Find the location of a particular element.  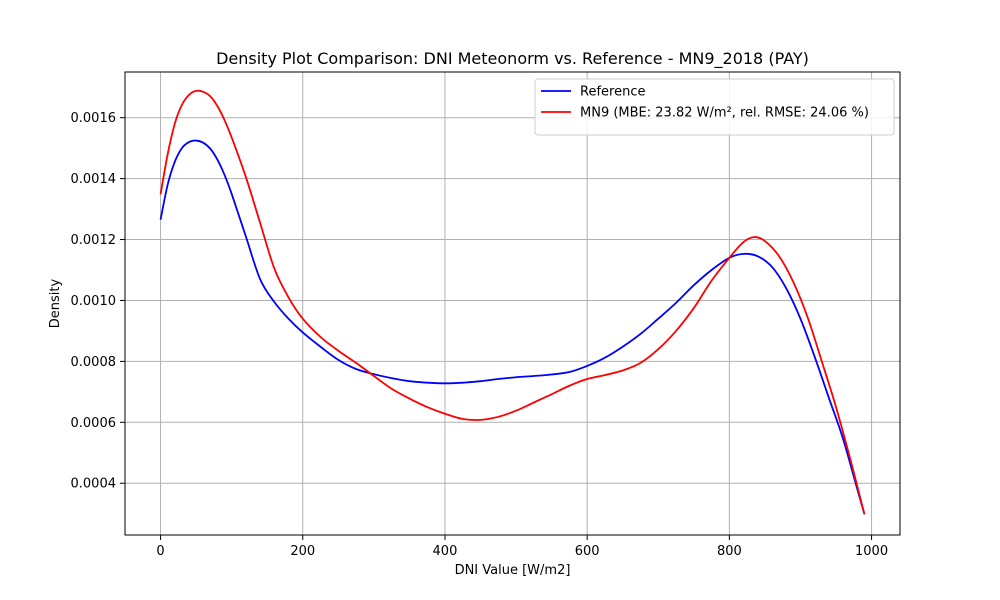

legend-label-1: Reference is located at coordinates (612, 92).